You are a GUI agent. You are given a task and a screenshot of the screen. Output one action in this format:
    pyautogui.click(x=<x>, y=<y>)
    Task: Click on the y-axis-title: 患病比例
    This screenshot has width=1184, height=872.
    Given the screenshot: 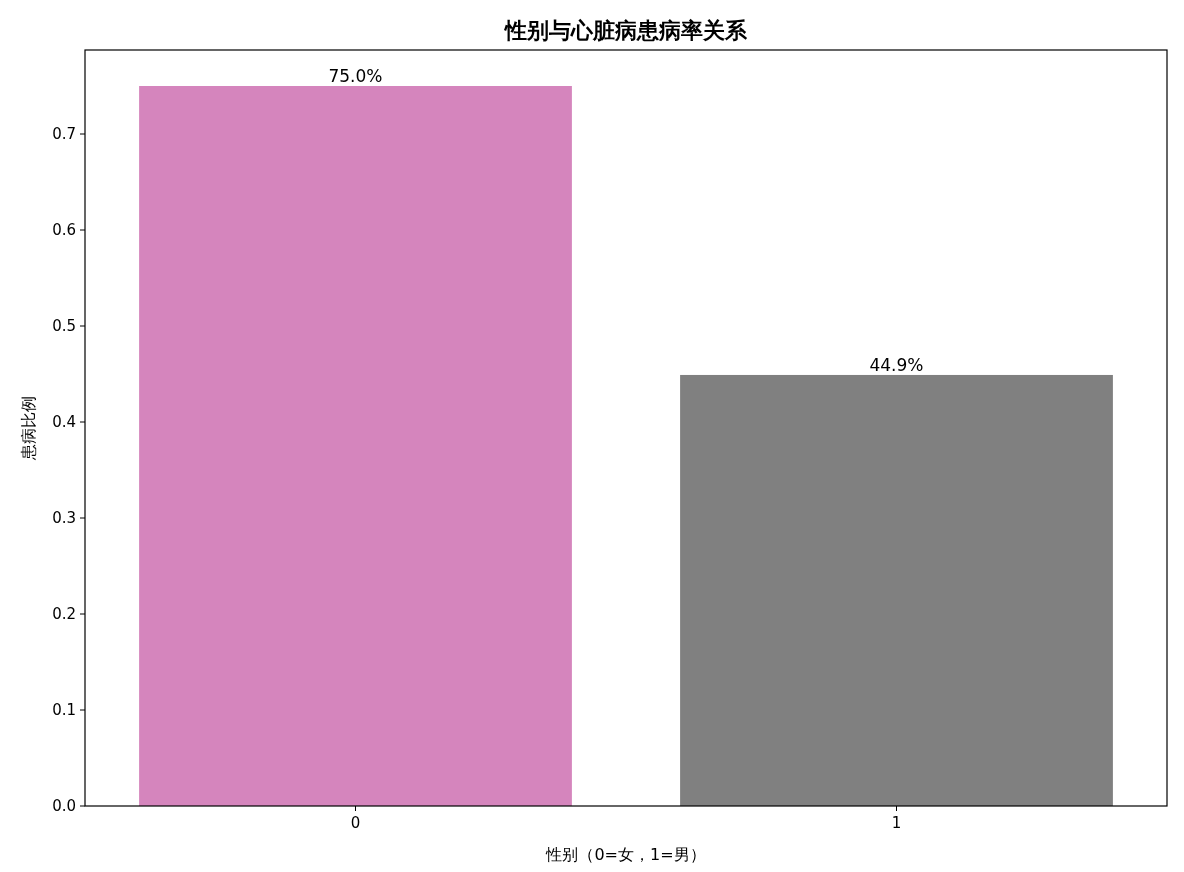 What is the action you would take?
    pyautogui.click(x=28, y=428)
    